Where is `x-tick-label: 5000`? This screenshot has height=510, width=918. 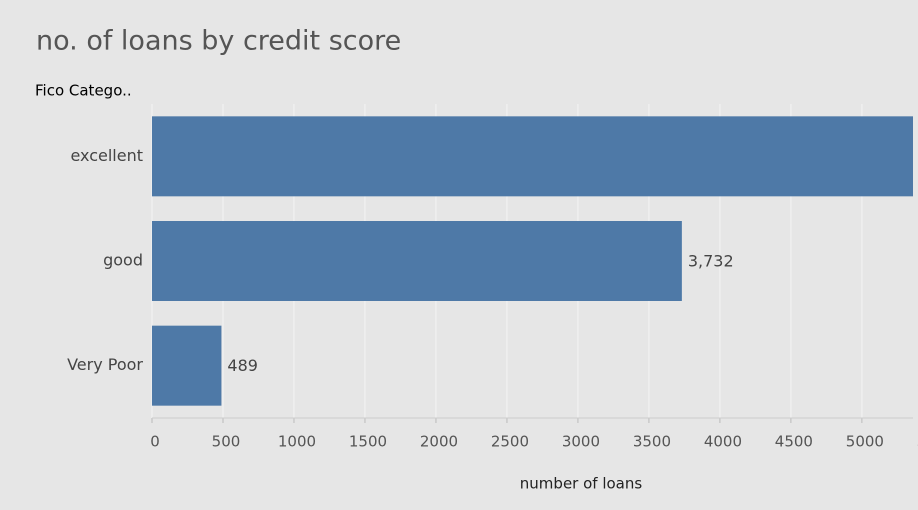
x-tick-label: 5000 is located at coordinates (865, 442).